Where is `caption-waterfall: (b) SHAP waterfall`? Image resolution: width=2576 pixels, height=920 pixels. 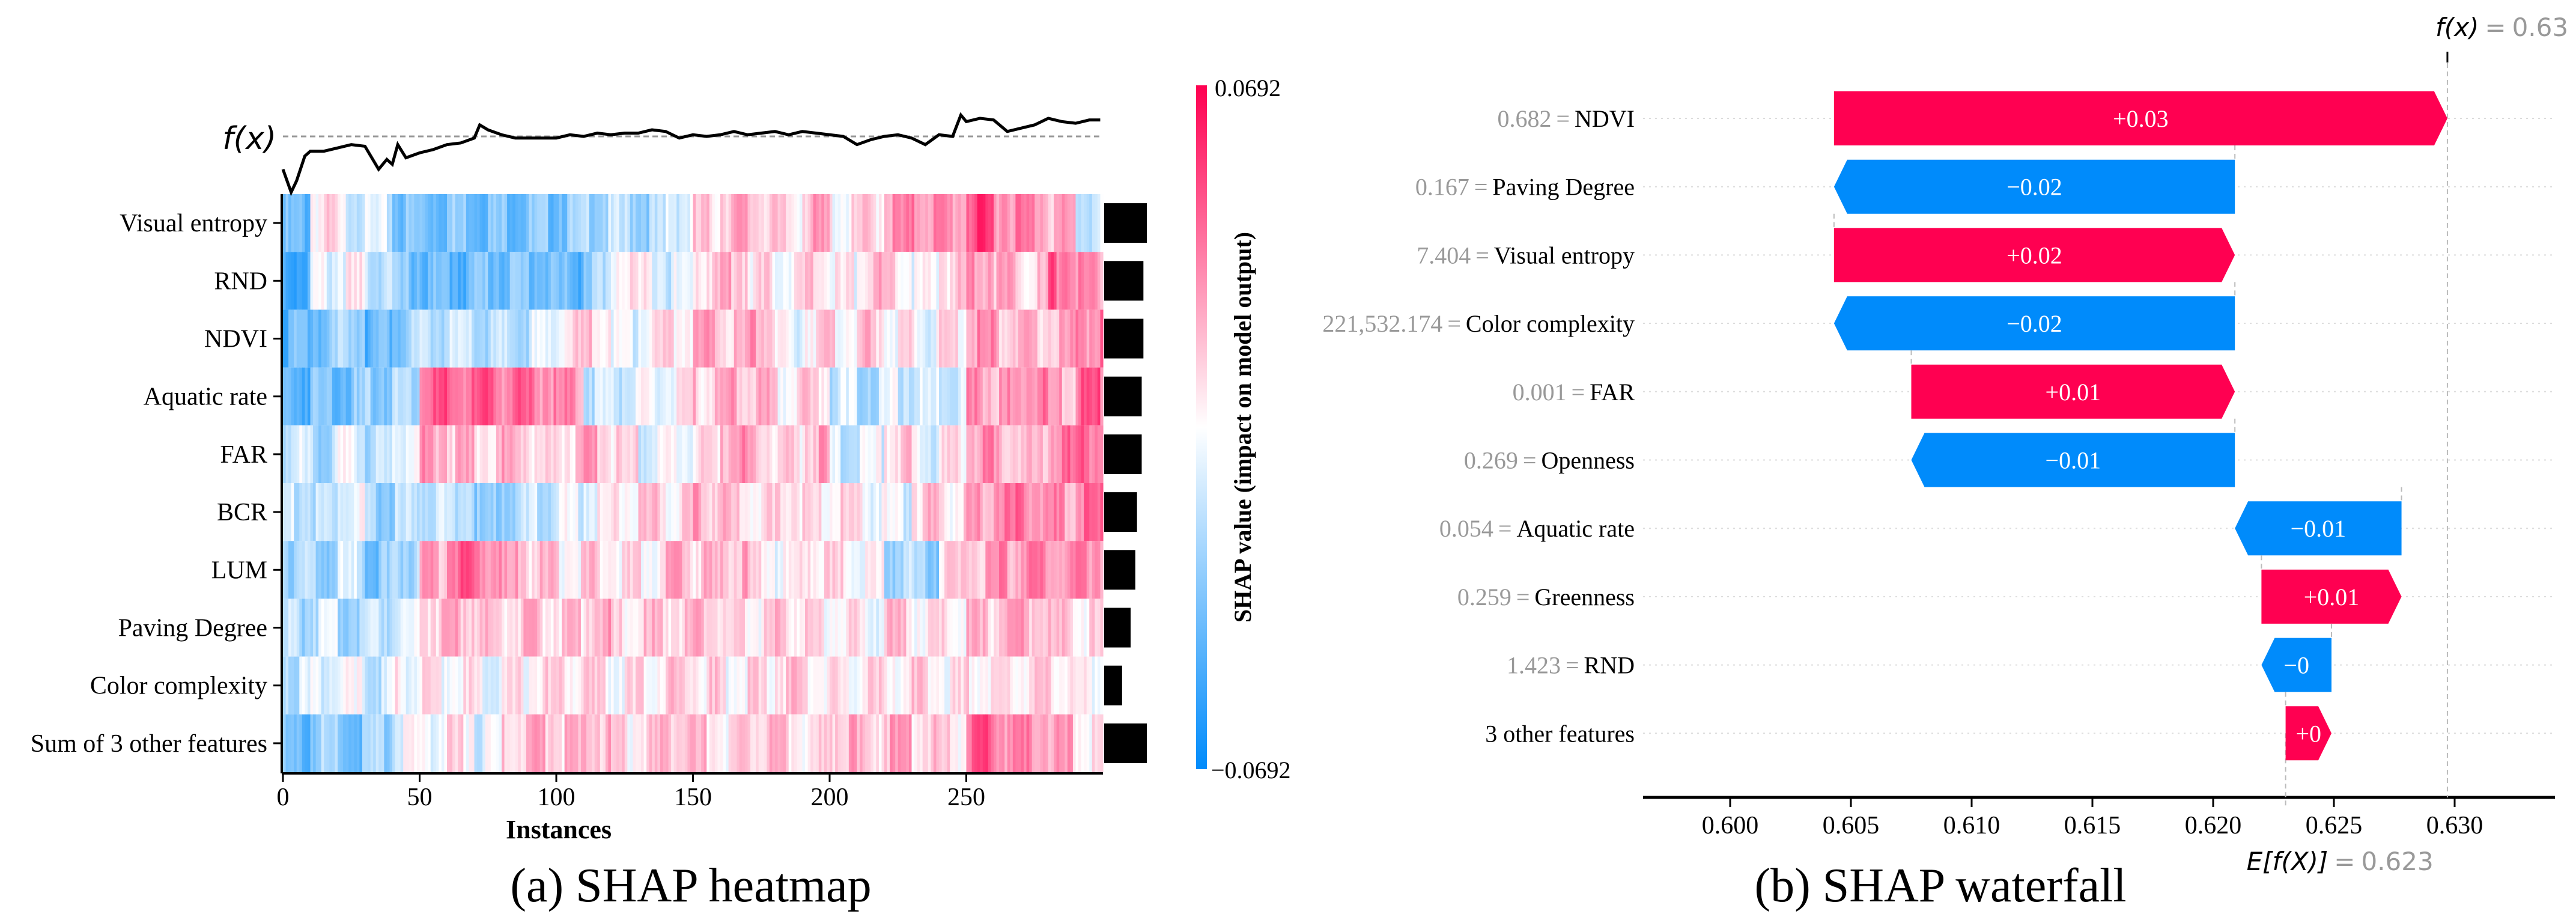
caption-waterfall: (b) SHAP waterfall is located at coordinates (1940, 885).